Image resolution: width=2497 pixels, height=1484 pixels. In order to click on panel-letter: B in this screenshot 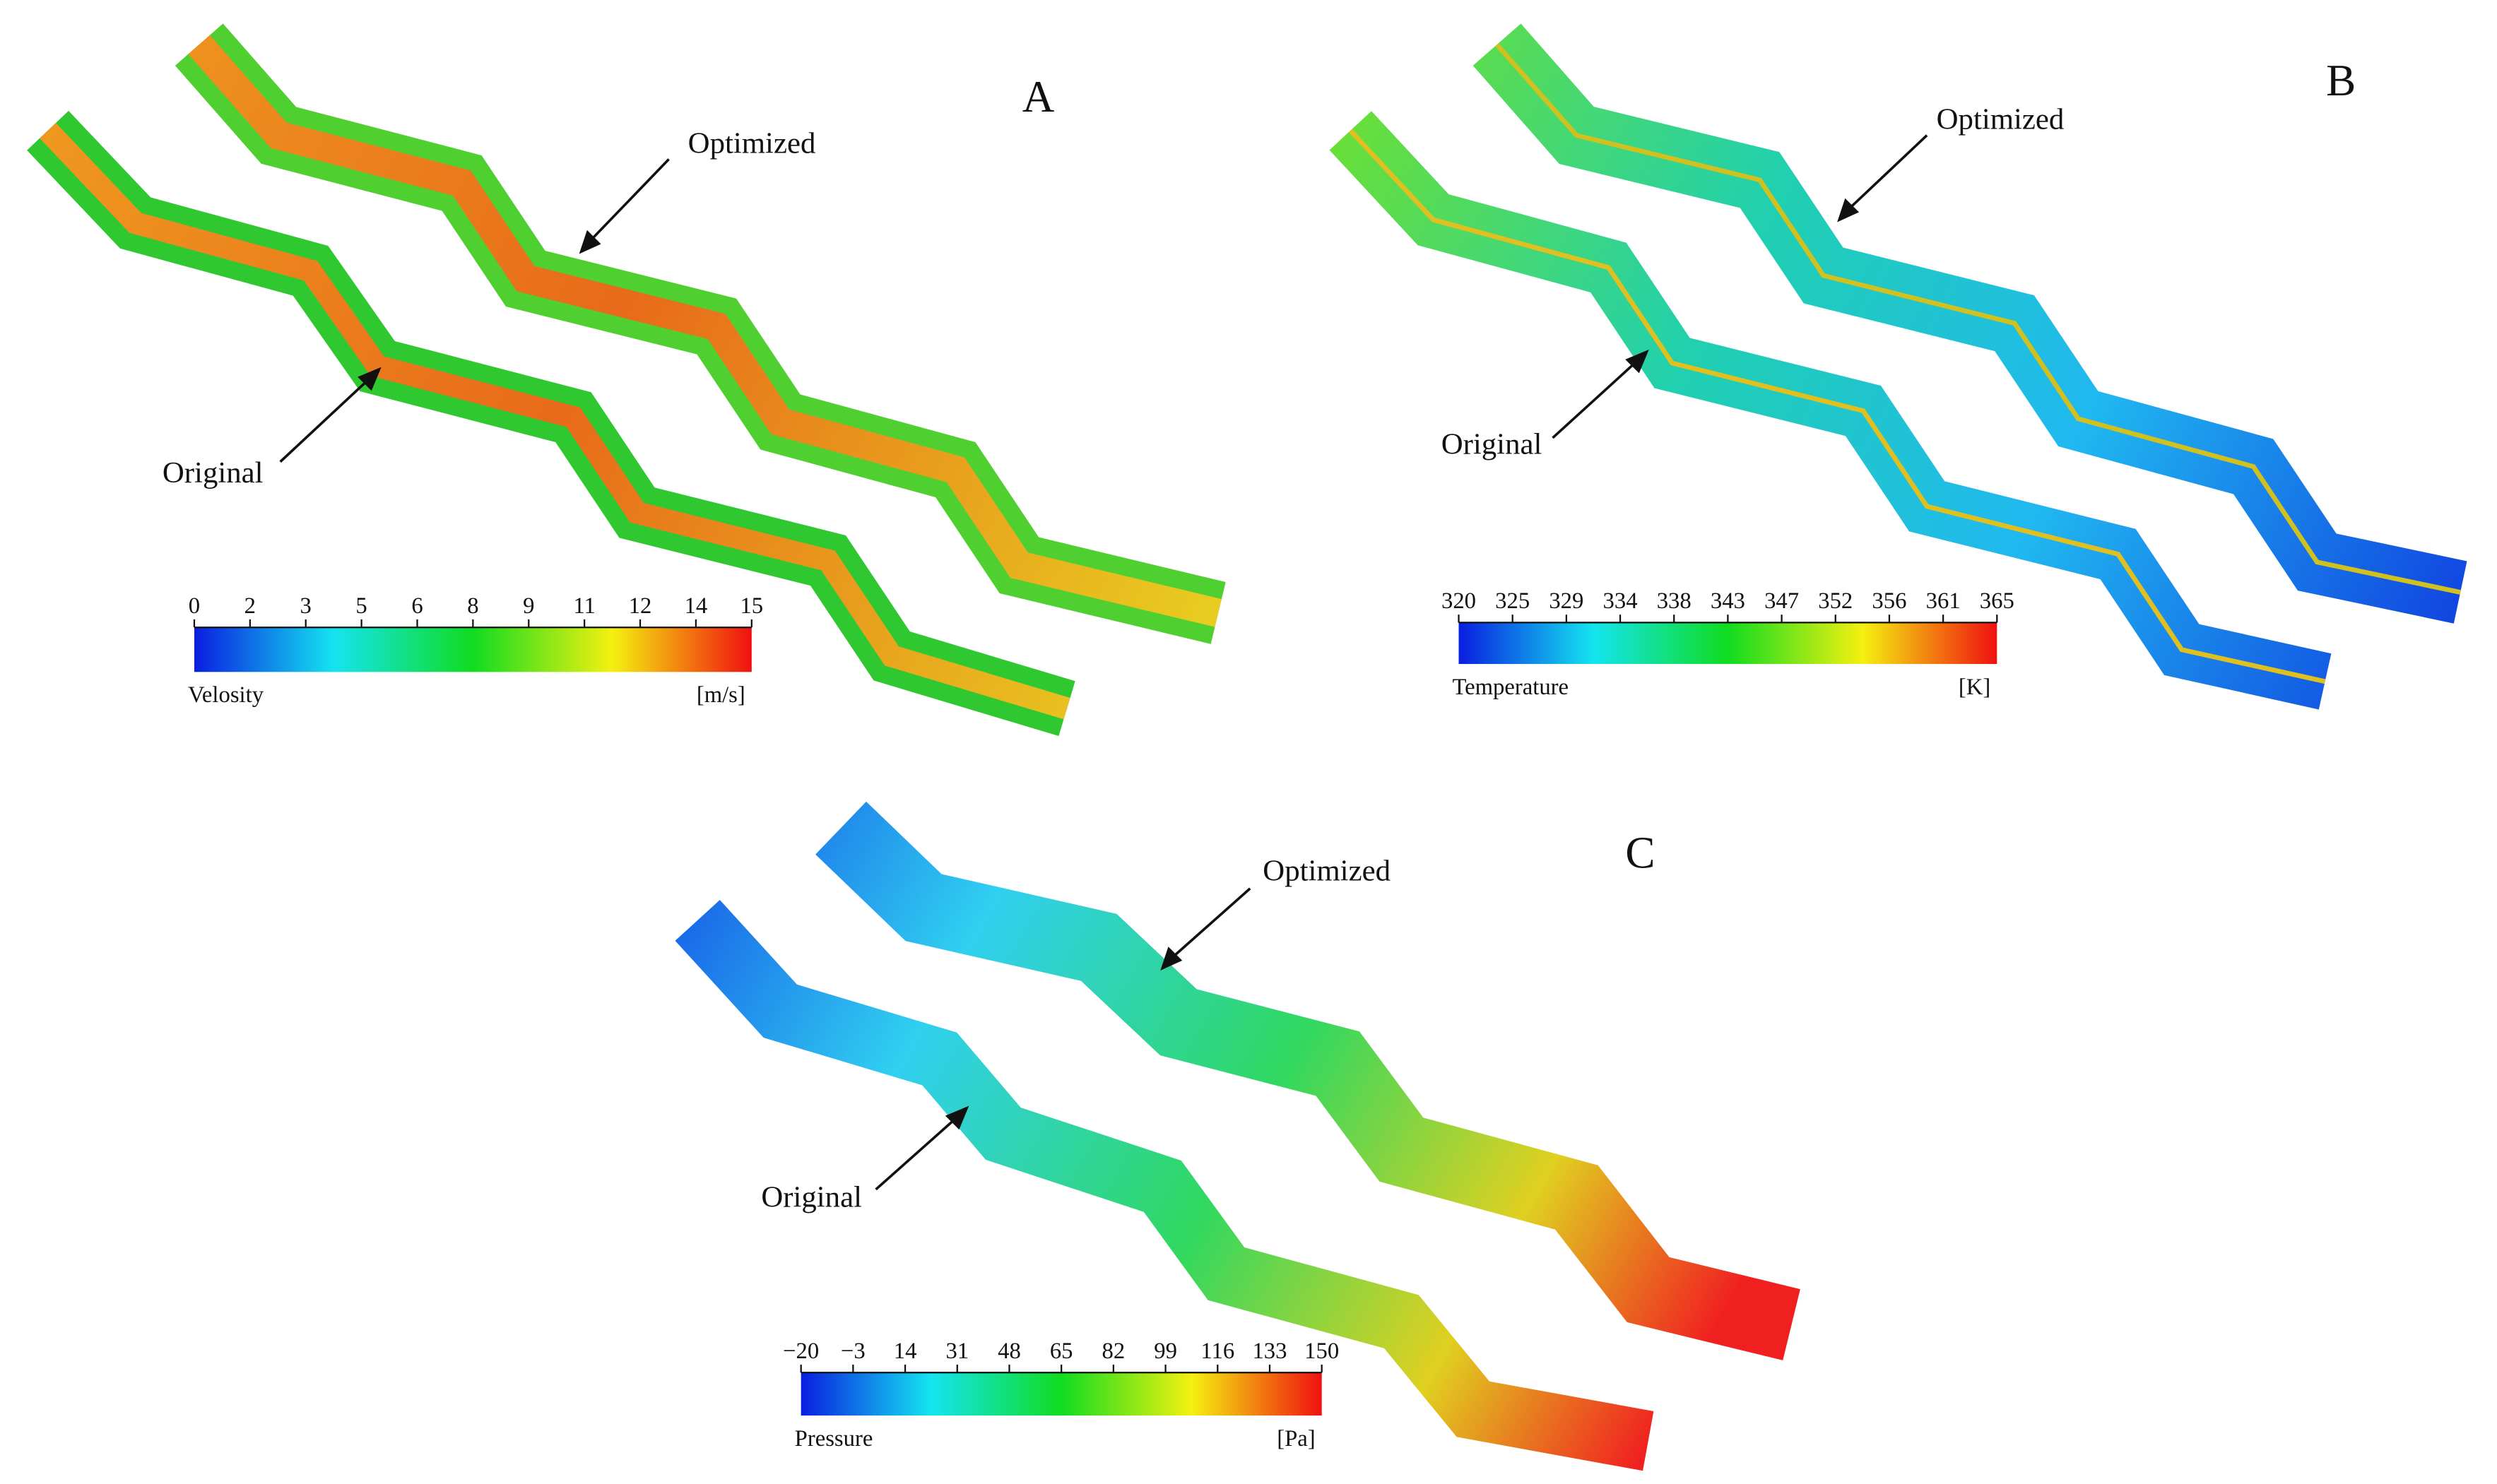, I will do `click(2341, 80)`.